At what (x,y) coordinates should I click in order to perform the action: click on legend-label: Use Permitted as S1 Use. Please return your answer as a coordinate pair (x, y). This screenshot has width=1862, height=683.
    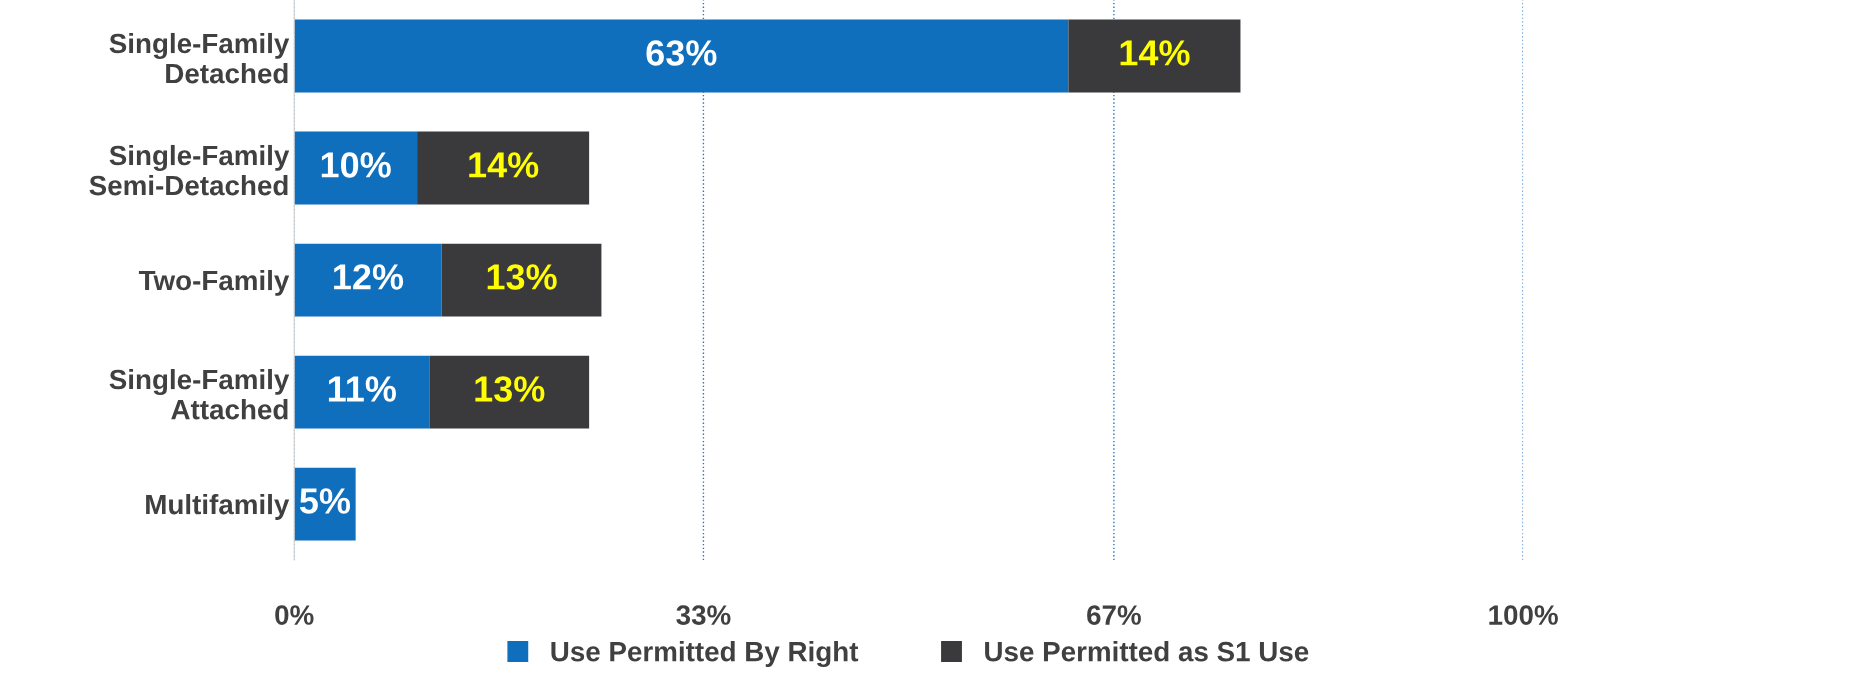
    Looking at the image, I should click on (1147, 651).